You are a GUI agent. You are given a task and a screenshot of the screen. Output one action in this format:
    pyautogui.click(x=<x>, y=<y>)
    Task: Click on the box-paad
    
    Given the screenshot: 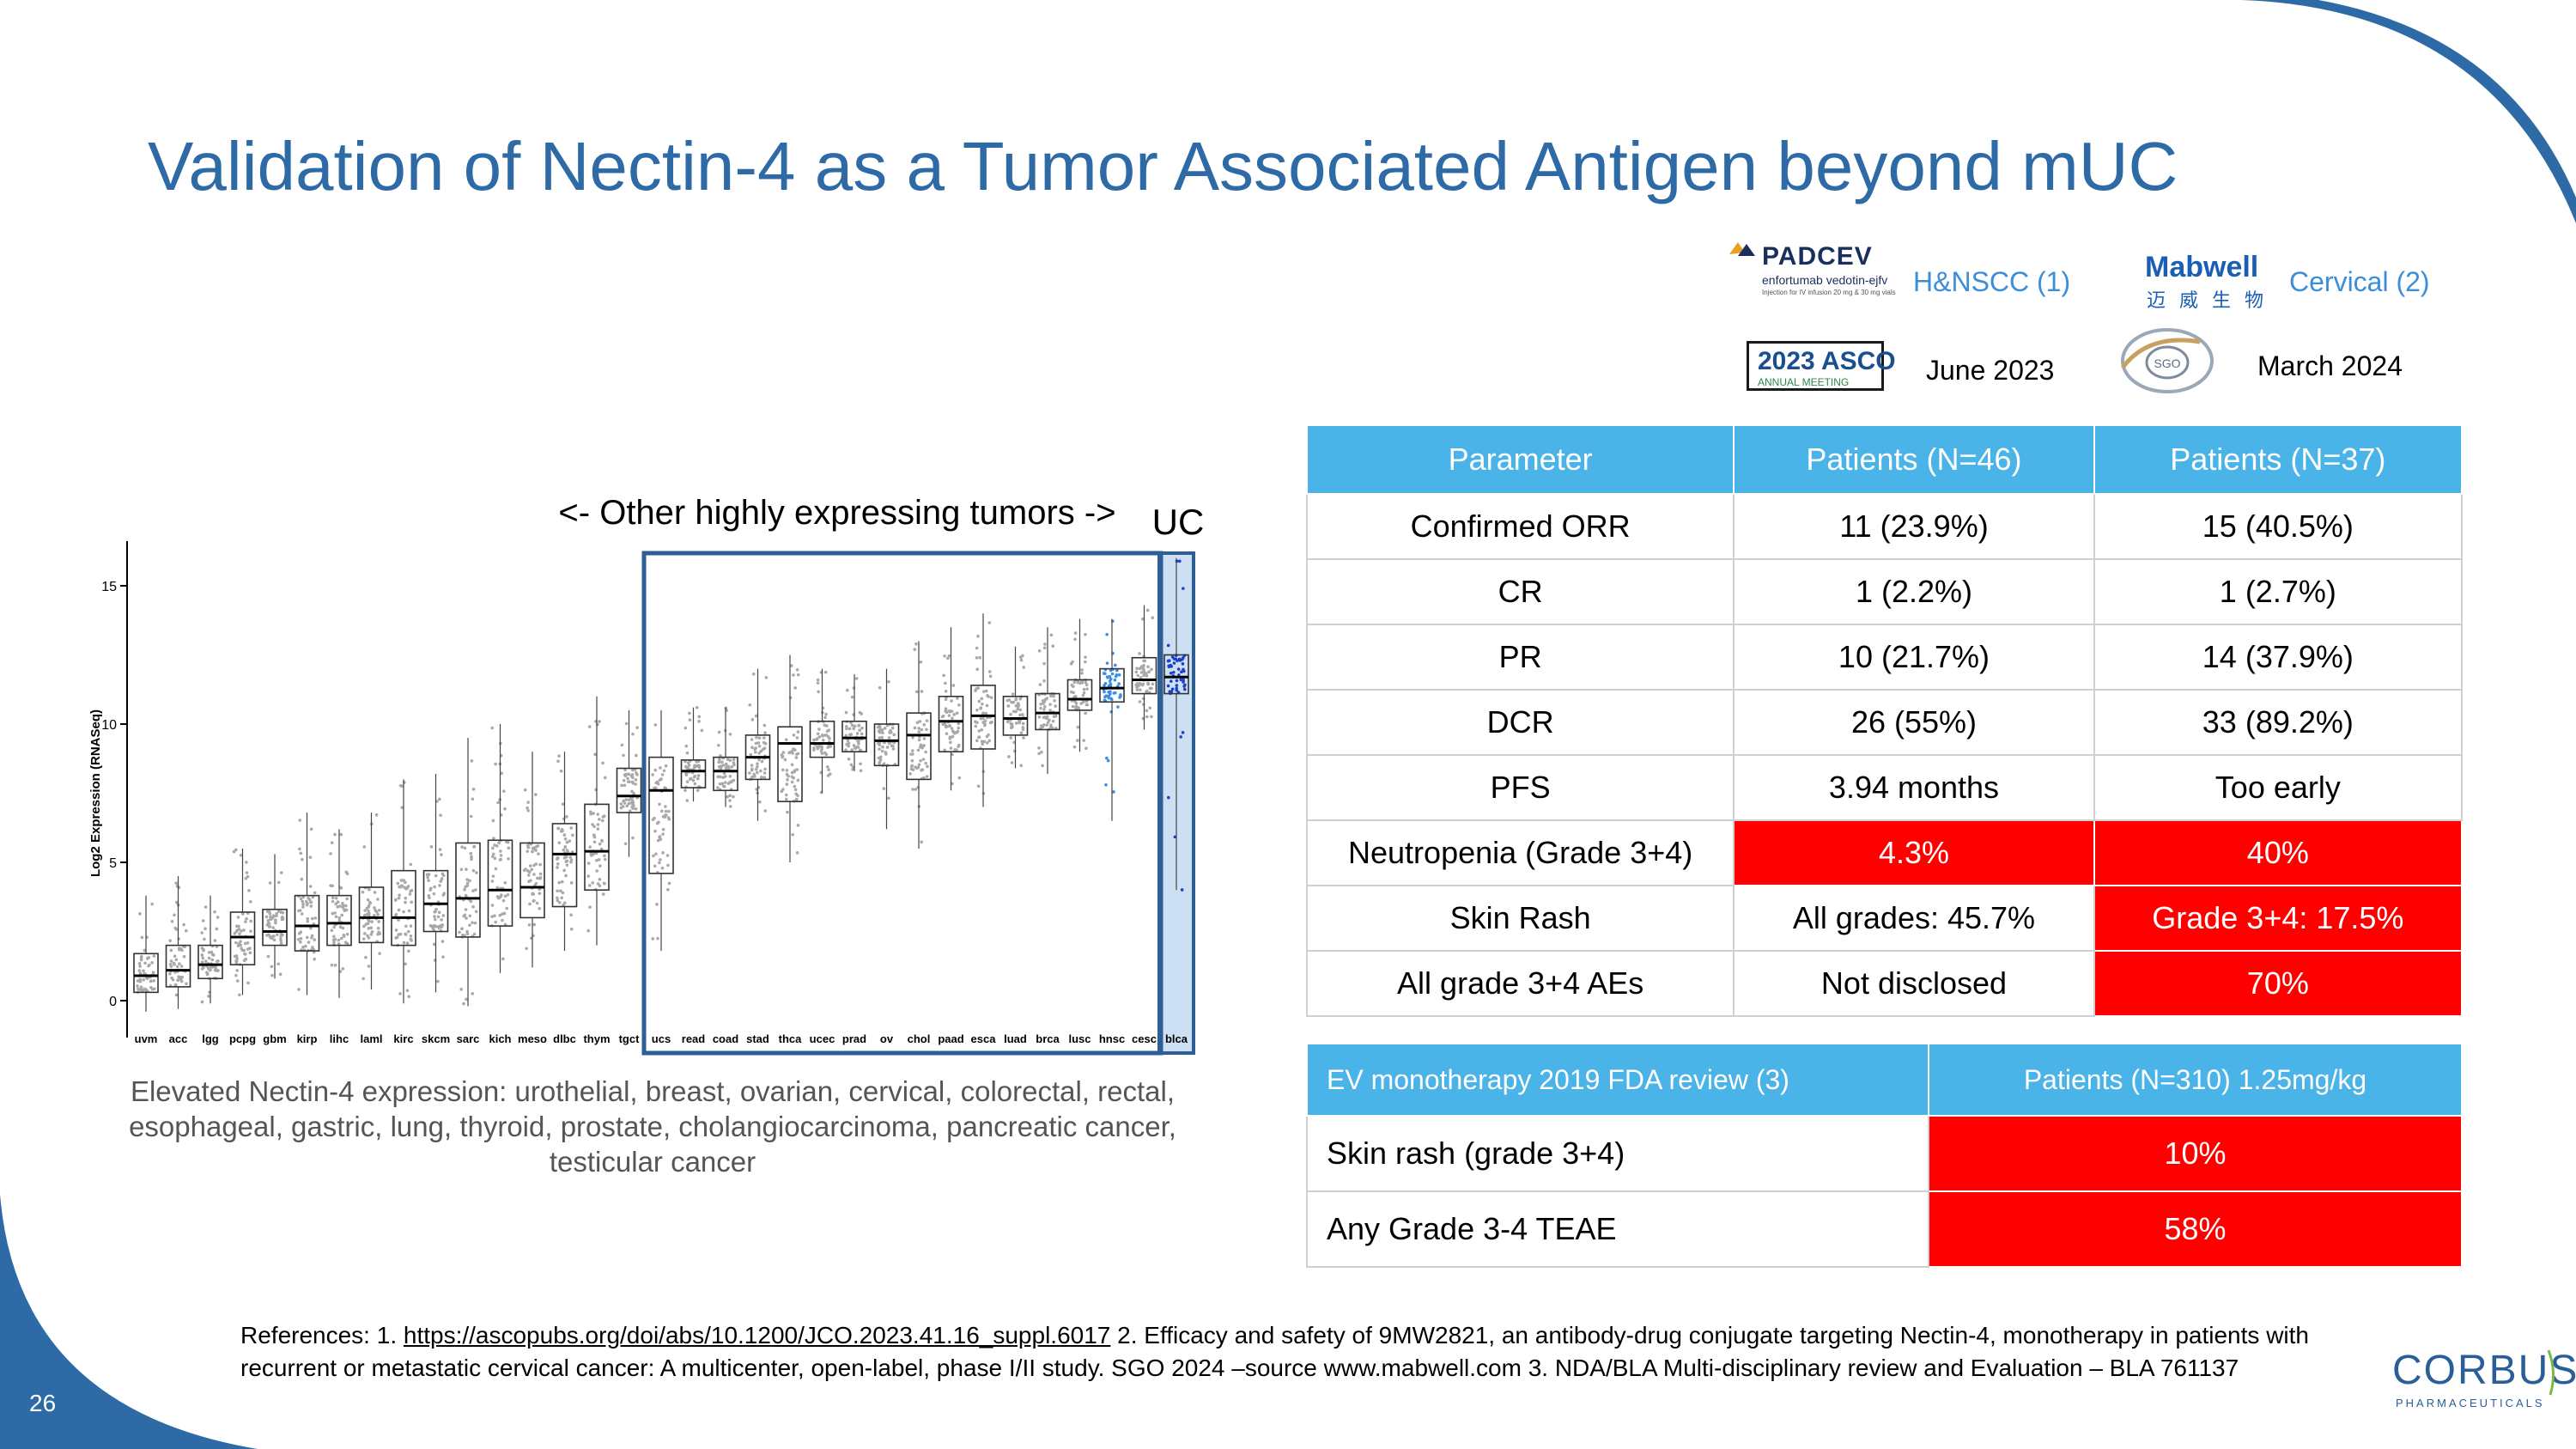 What is the action you would take?
    pyautogui.click(x=951, y=724)
    